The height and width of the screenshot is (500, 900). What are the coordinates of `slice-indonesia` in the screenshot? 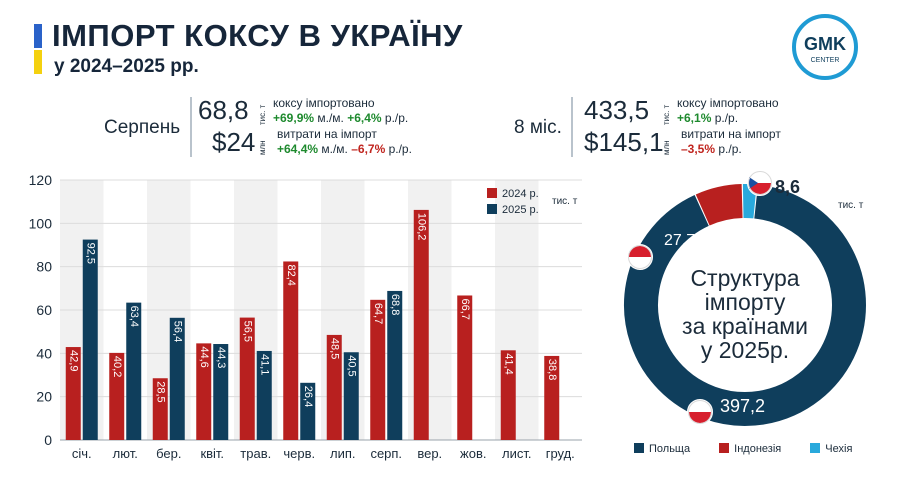 It's located at (719, 205).